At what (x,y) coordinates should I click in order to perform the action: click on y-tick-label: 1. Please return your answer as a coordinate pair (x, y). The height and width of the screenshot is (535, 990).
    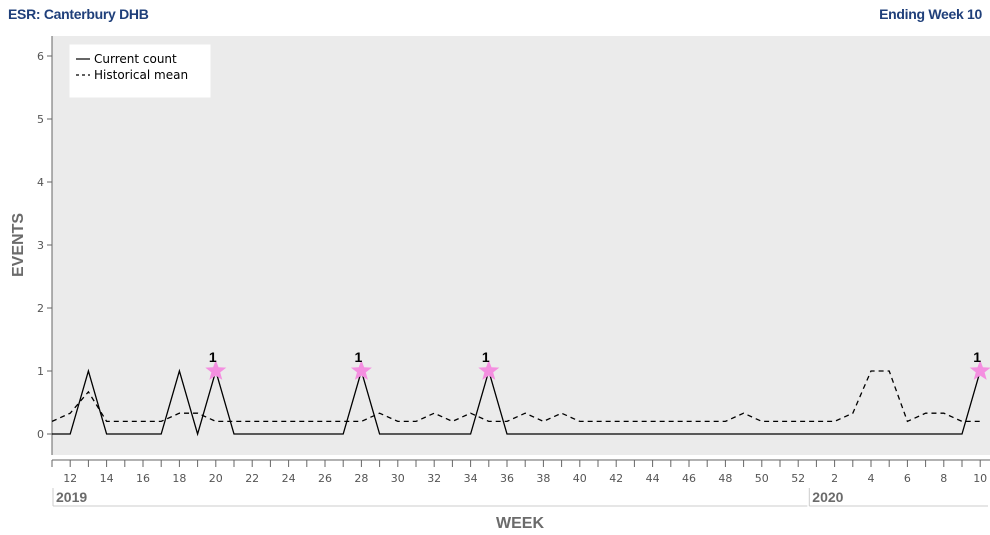
    Looking at the image, I should click on (40, 371).